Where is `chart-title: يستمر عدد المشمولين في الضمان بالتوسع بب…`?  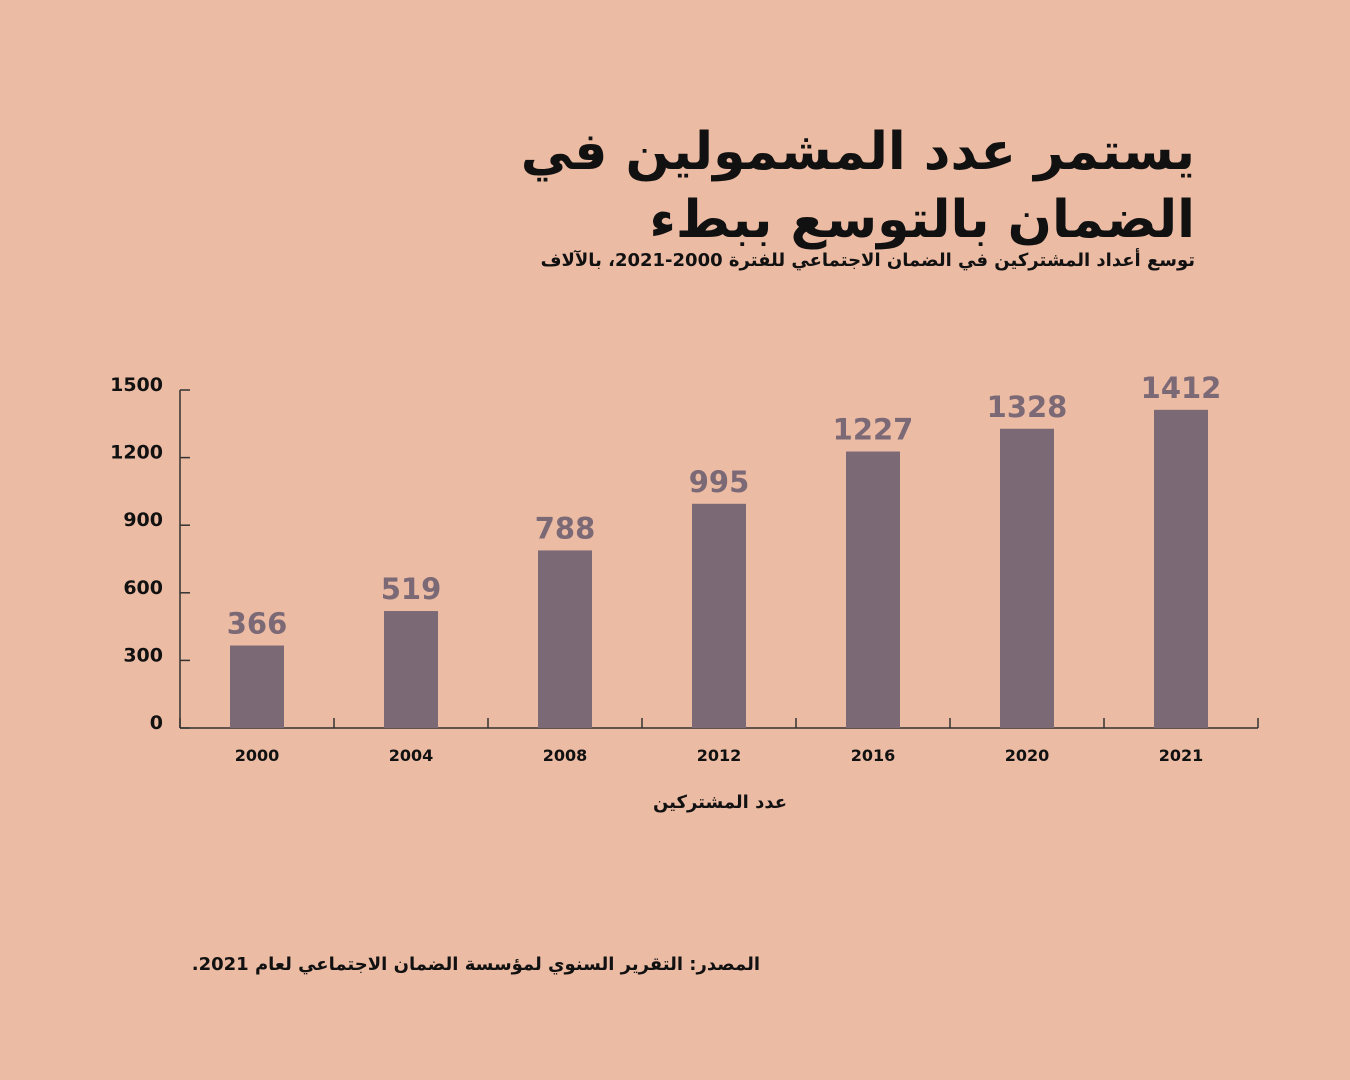
chart-title: يستمر عدد المشمولين في الضمان بالتوسع بب… is located at coordinates (857, 186).